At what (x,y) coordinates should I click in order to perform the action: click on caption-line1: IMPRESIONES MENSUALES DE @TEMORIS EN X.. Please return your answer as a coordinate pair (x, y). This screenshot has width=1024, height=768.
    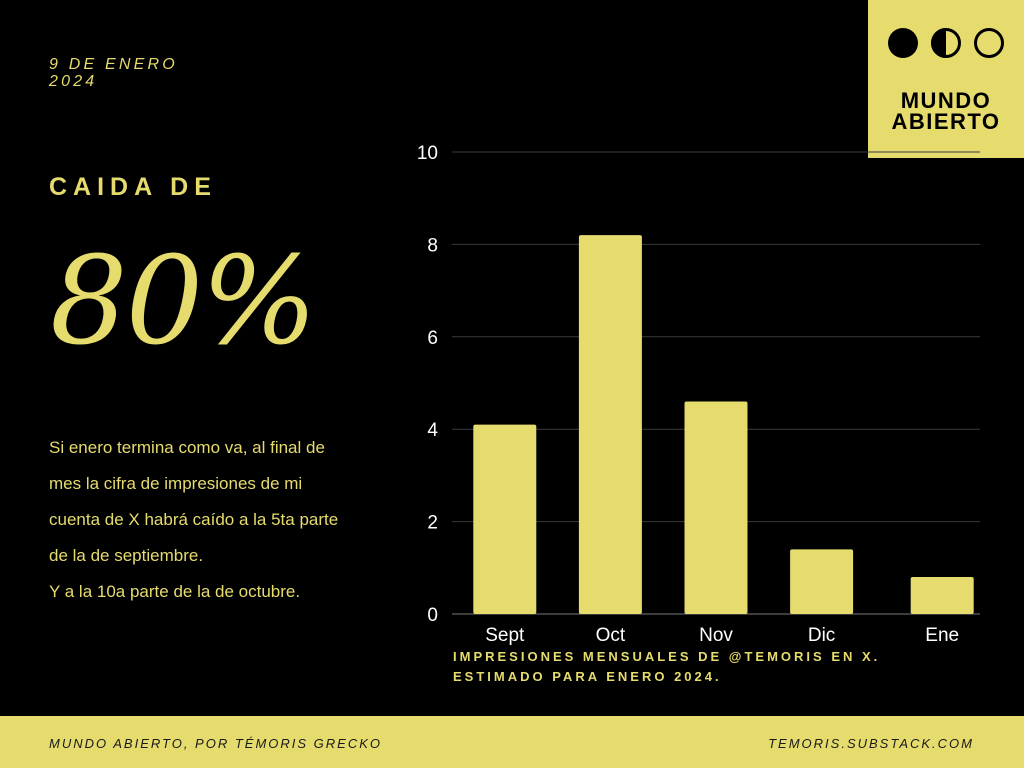
    Looking at the image, I should click on (667, 656).